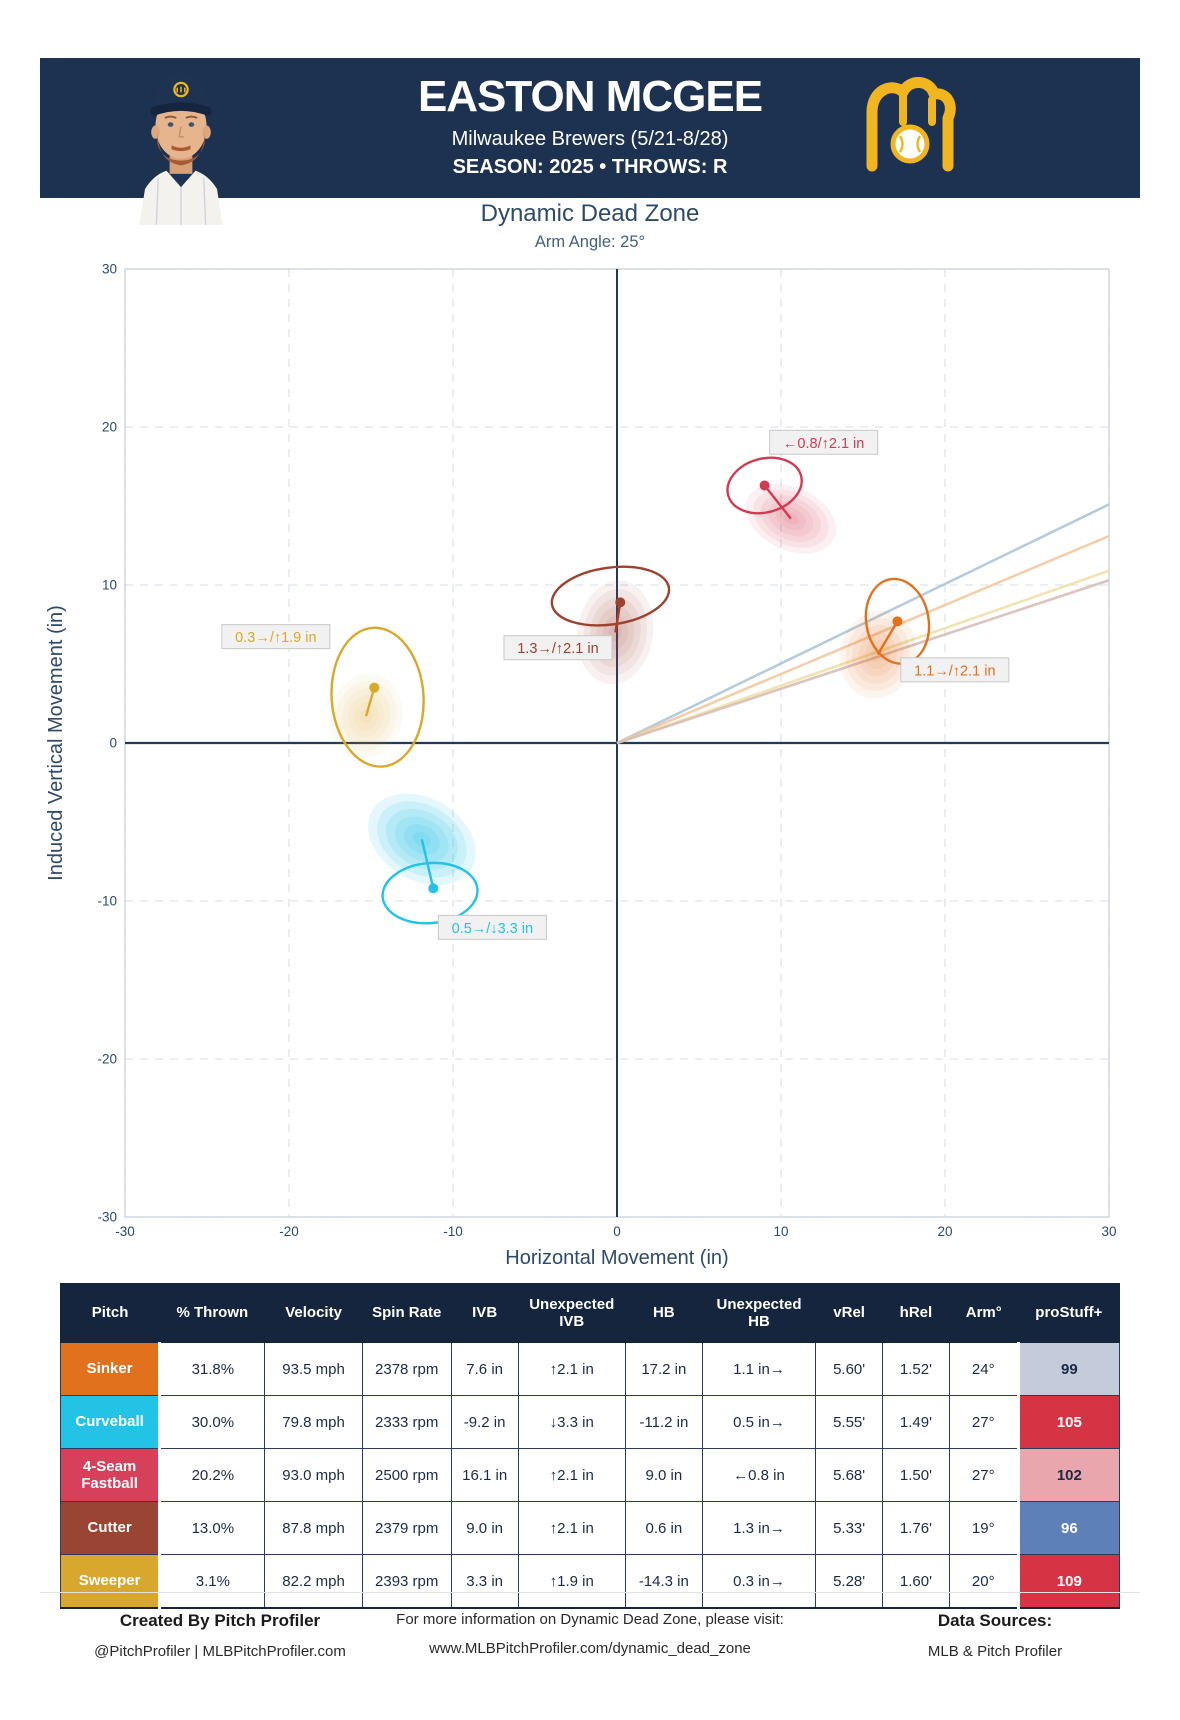 The image size is (1180, 1720). What do you see at coordinates (110, 1475) in the screenshot?
I see `pitch-label-cell: 4-Seam Fastball` at bounding box center [110, 1475].